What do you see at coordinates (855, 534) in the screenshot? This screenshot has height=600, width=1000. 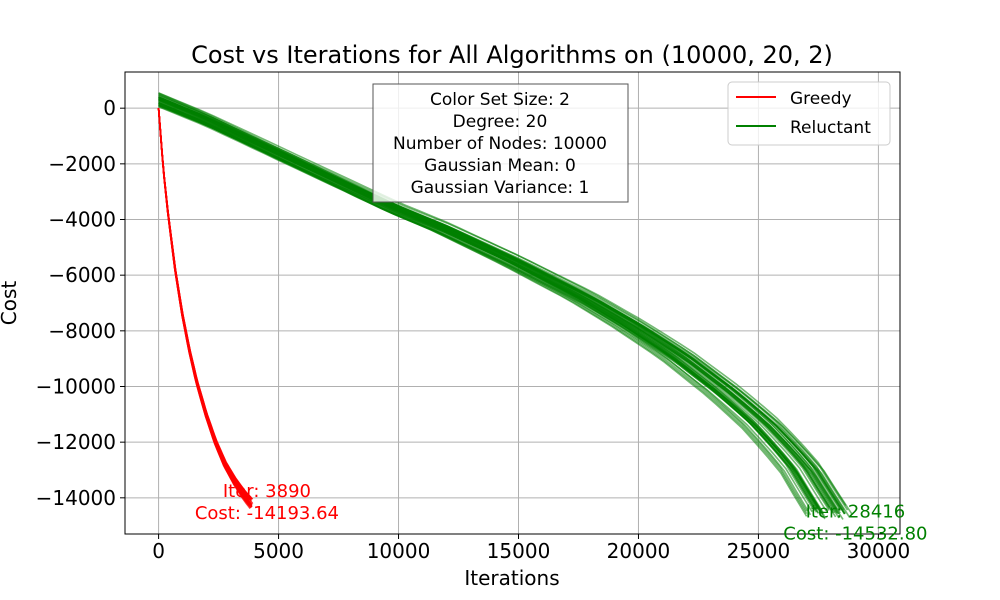 I see `final-cost-label-reluctant: Cost: -14532.80` at bounding box center [855, 534].